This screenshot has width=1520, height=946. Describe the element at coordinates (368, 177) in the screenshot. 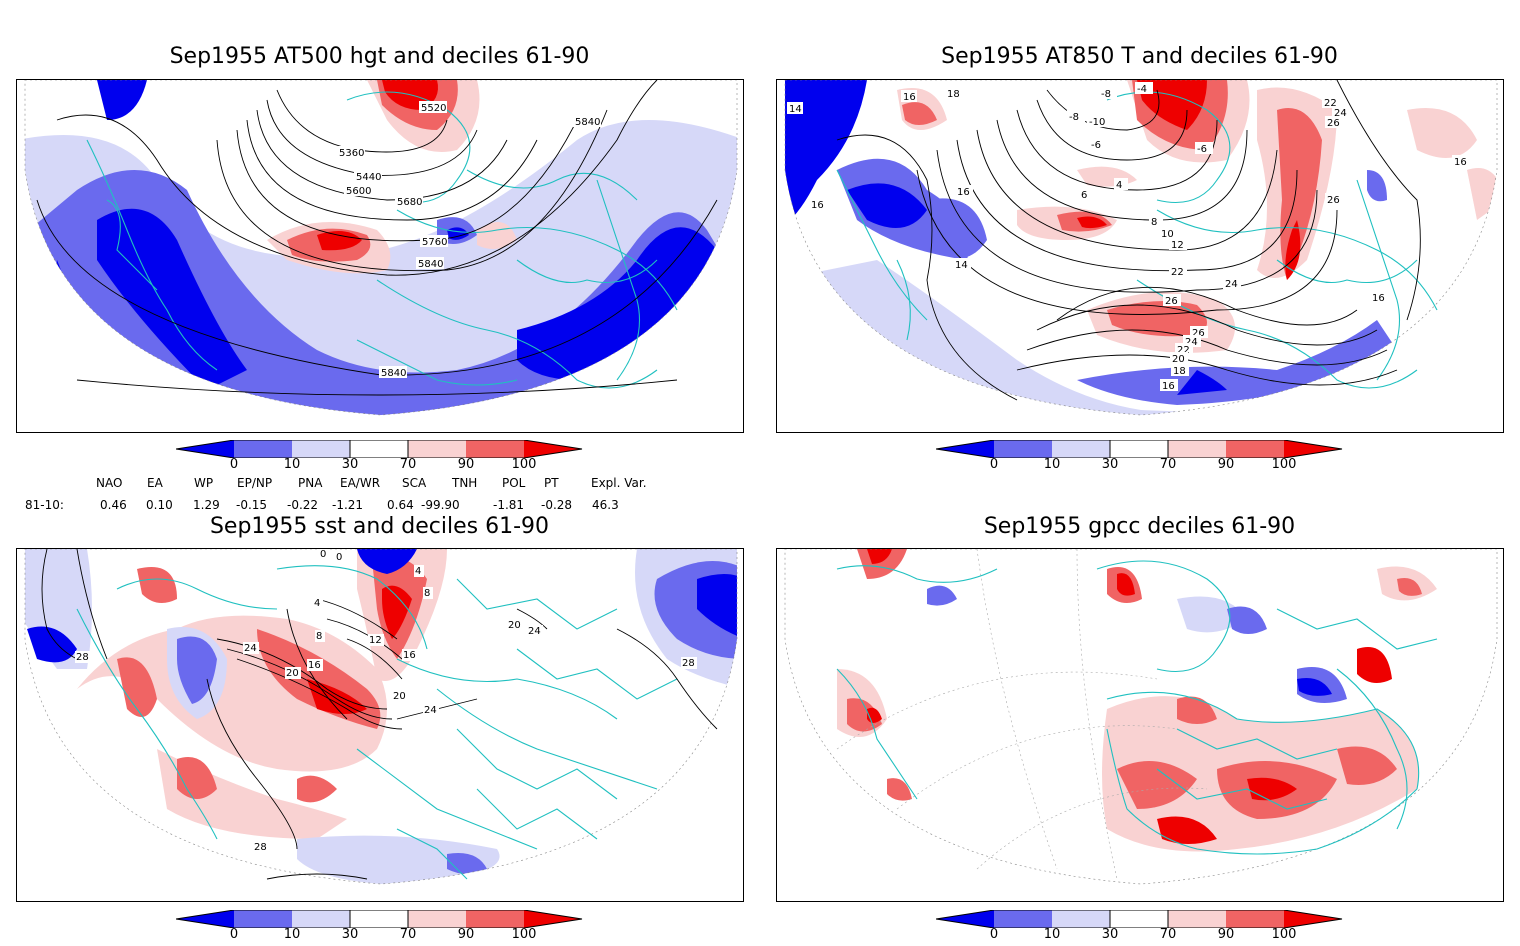

I see `contour-label: 5440` at that location.